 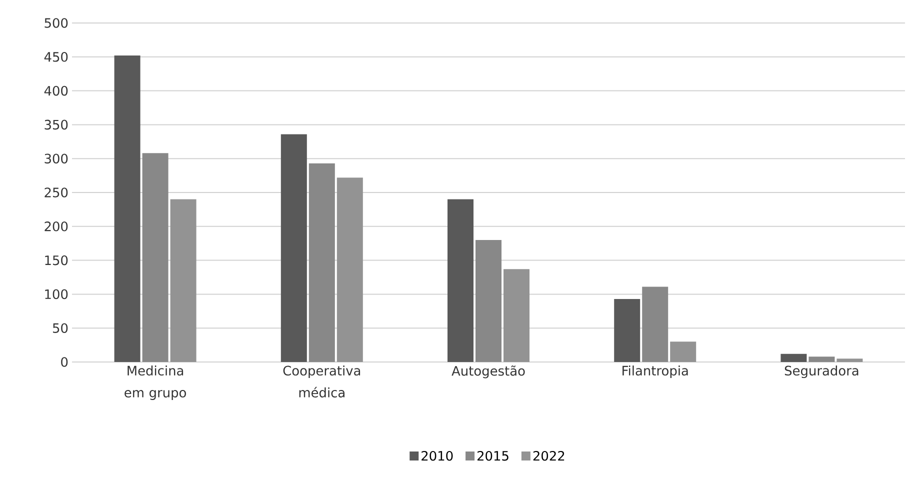 What do you see at coordinates (64, 362) in the screenshot?
I see `y-tick-label: 0` at bounding box center [64, 362].